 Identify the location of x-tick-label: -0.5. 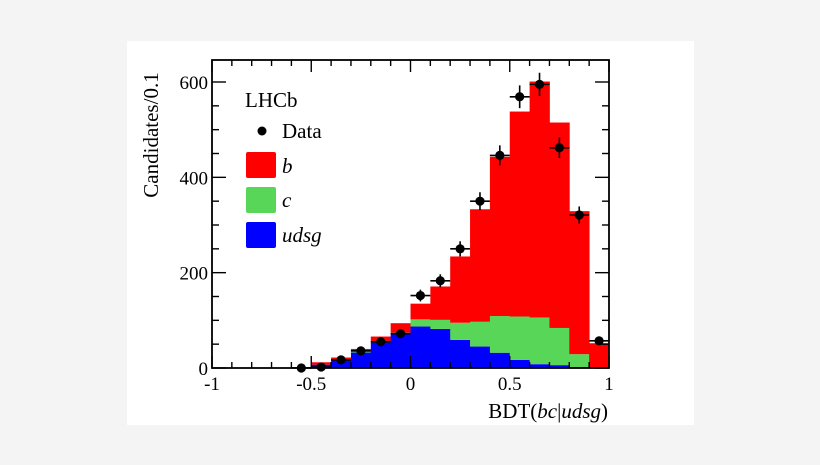
(311, 384).